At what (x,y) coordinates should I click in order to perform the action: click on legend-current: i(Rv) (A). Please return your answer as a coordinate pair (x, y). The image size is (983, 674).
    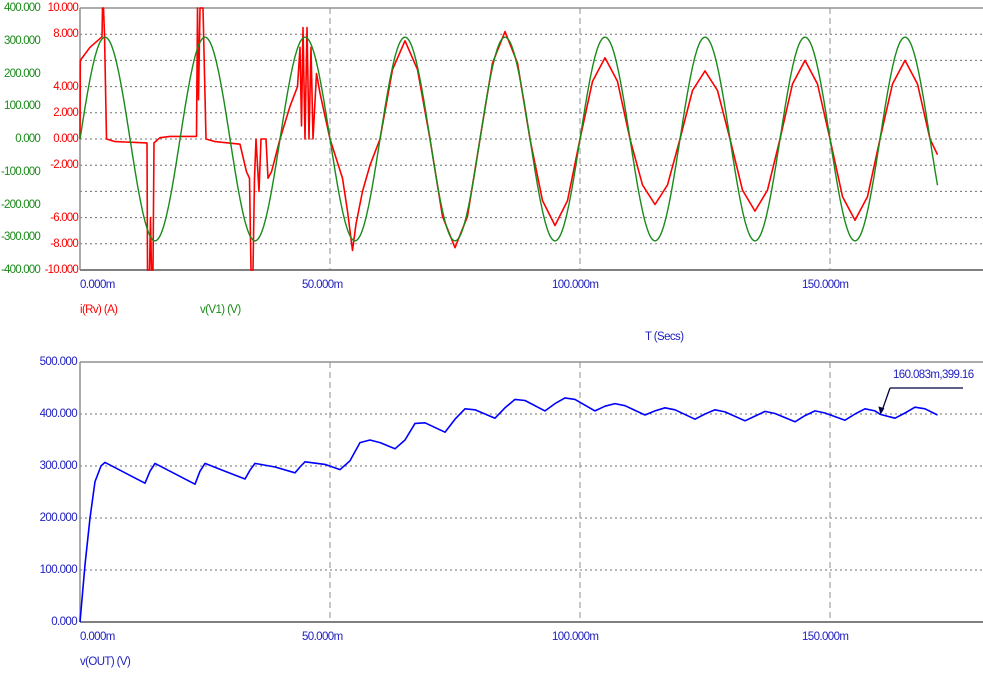
    Looking at the image, I should click on (99, 310).